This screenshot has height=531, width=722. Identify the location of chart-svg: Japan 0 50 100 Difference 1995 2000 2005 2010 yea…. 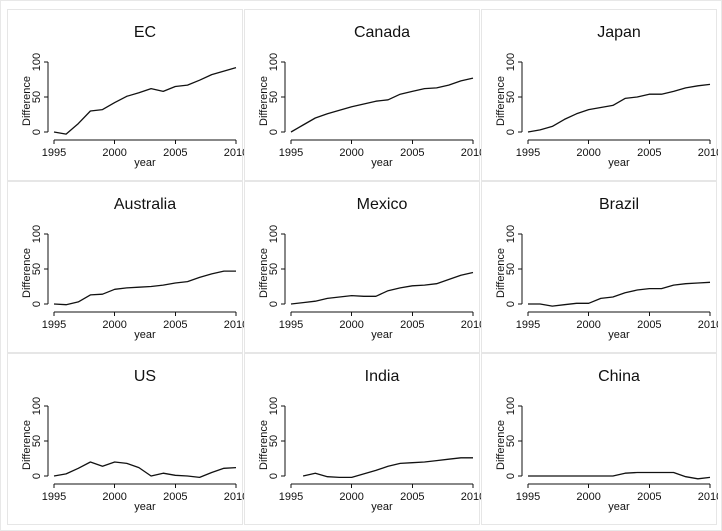
(606, 96).